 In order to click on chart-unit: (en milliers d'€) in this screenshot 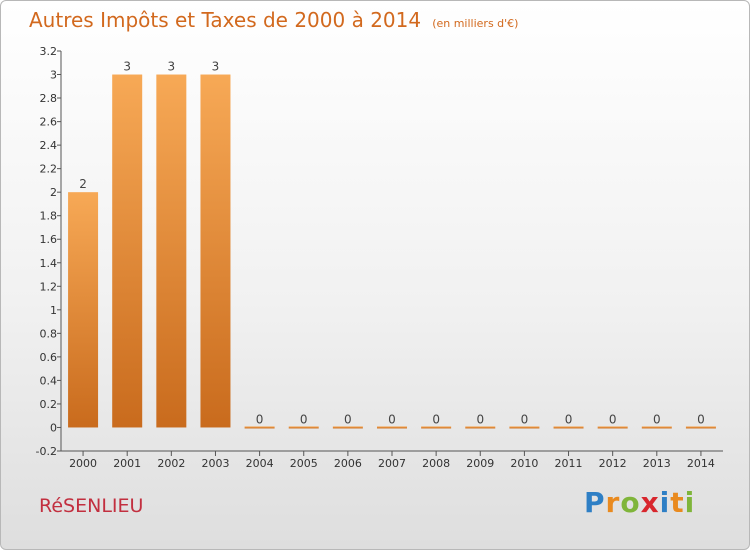, I will do `click(475, 23)`.